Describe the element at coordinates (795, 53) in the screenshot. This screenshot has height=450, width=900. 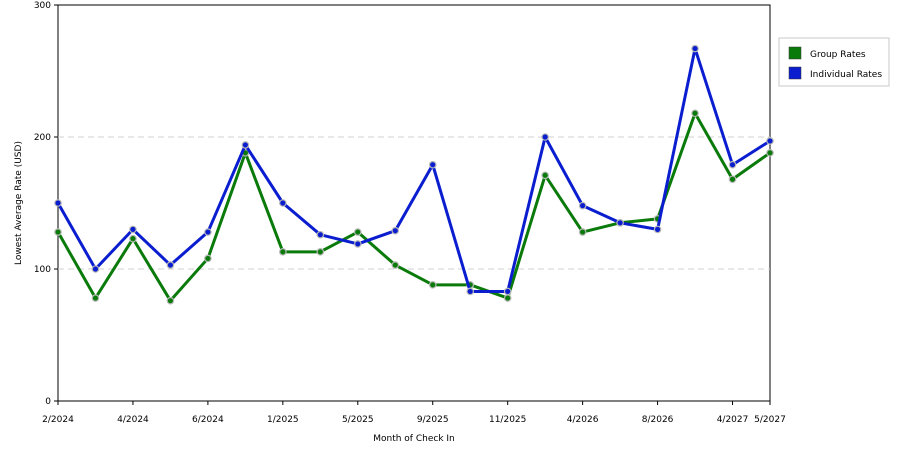
I see `legend-swatch-group-rates` at that location.